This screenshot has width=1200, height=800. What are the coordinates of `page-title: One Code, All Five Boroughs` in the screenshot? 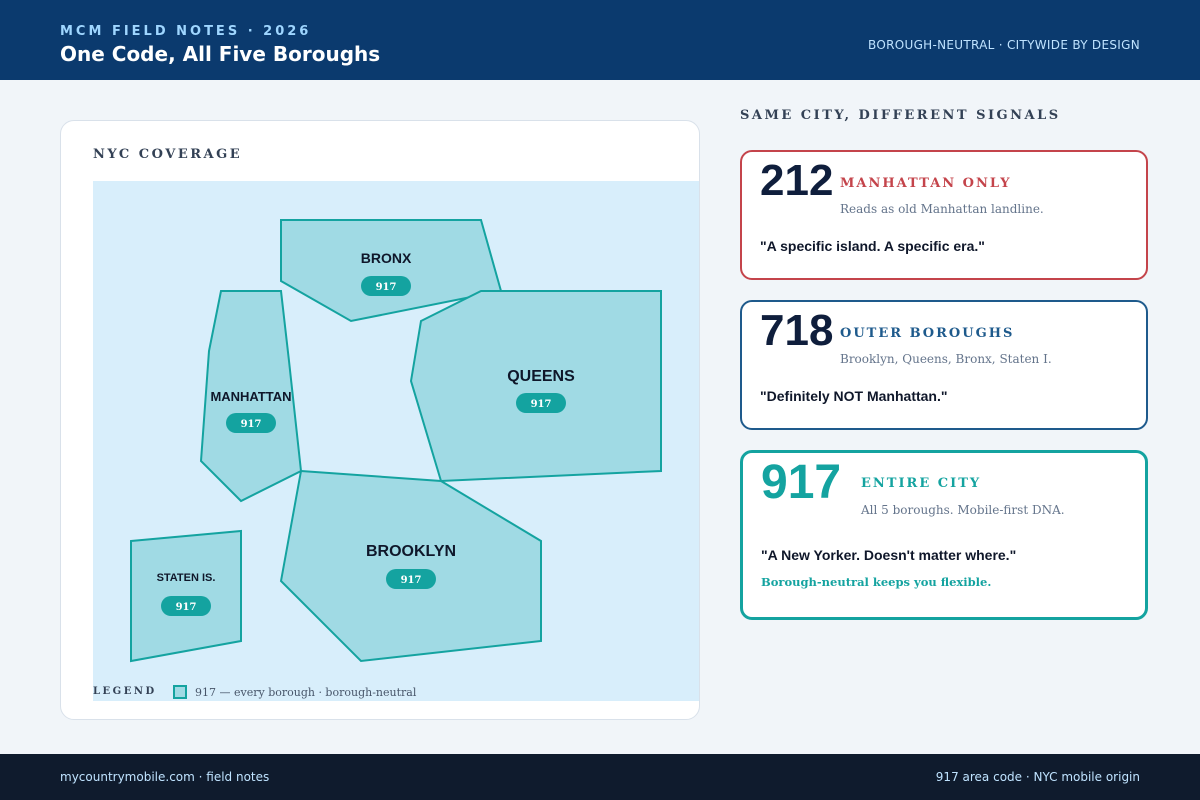 It's located at (220, 54).